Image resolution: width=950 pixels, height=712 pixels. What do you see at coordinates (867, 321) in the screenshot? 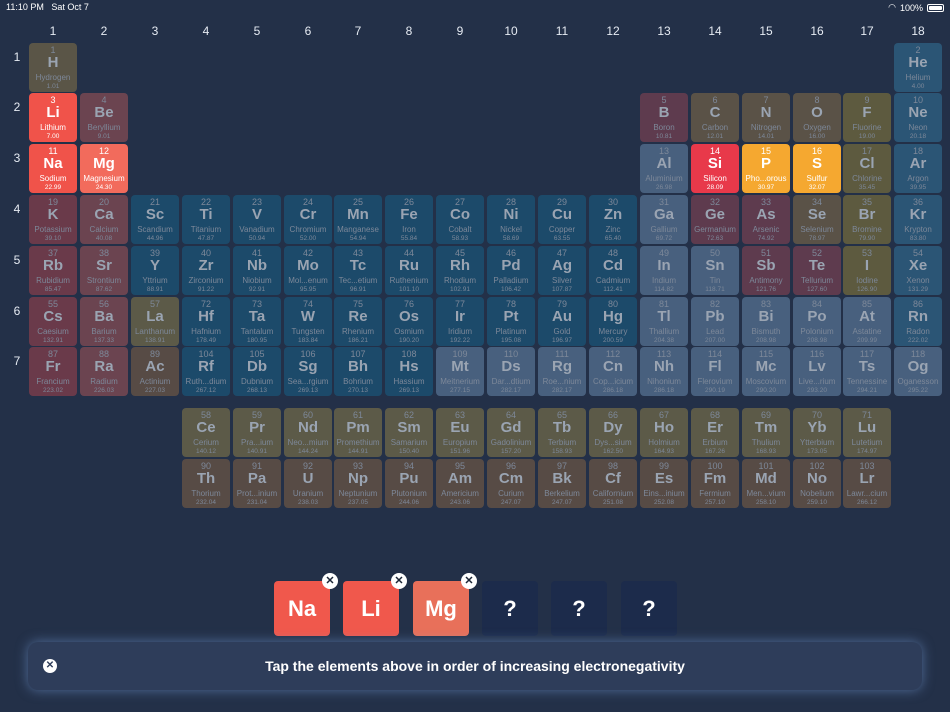
I see `element-cell-at: 85 At Astatine 209.99` at bounding box center [867, 321].